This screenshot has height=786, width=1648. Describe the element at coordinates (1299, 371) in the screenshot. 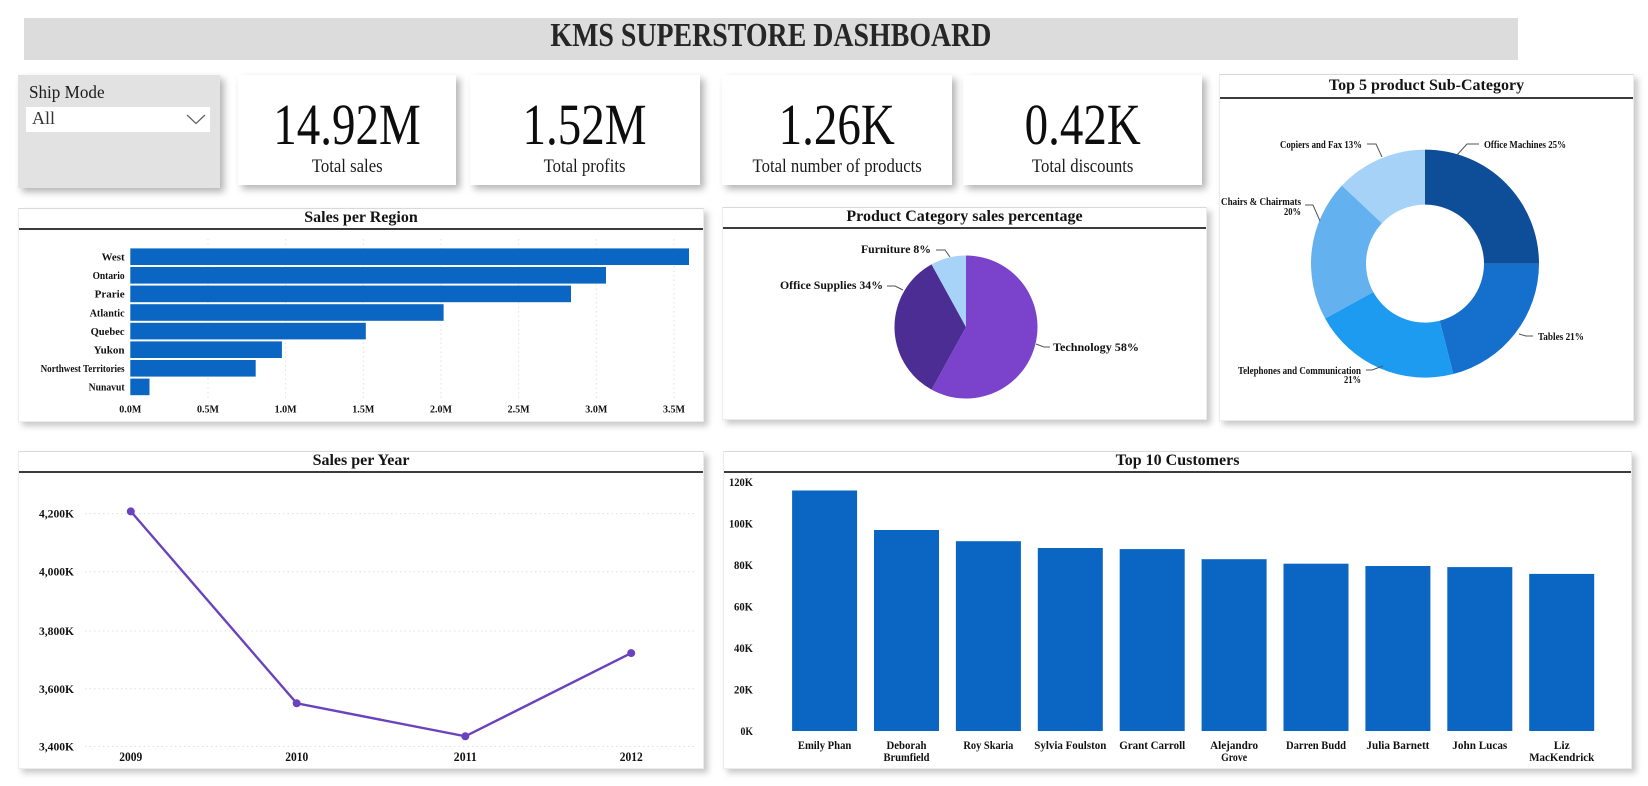

I see `svg-text: Telephones and Communication` at that location.